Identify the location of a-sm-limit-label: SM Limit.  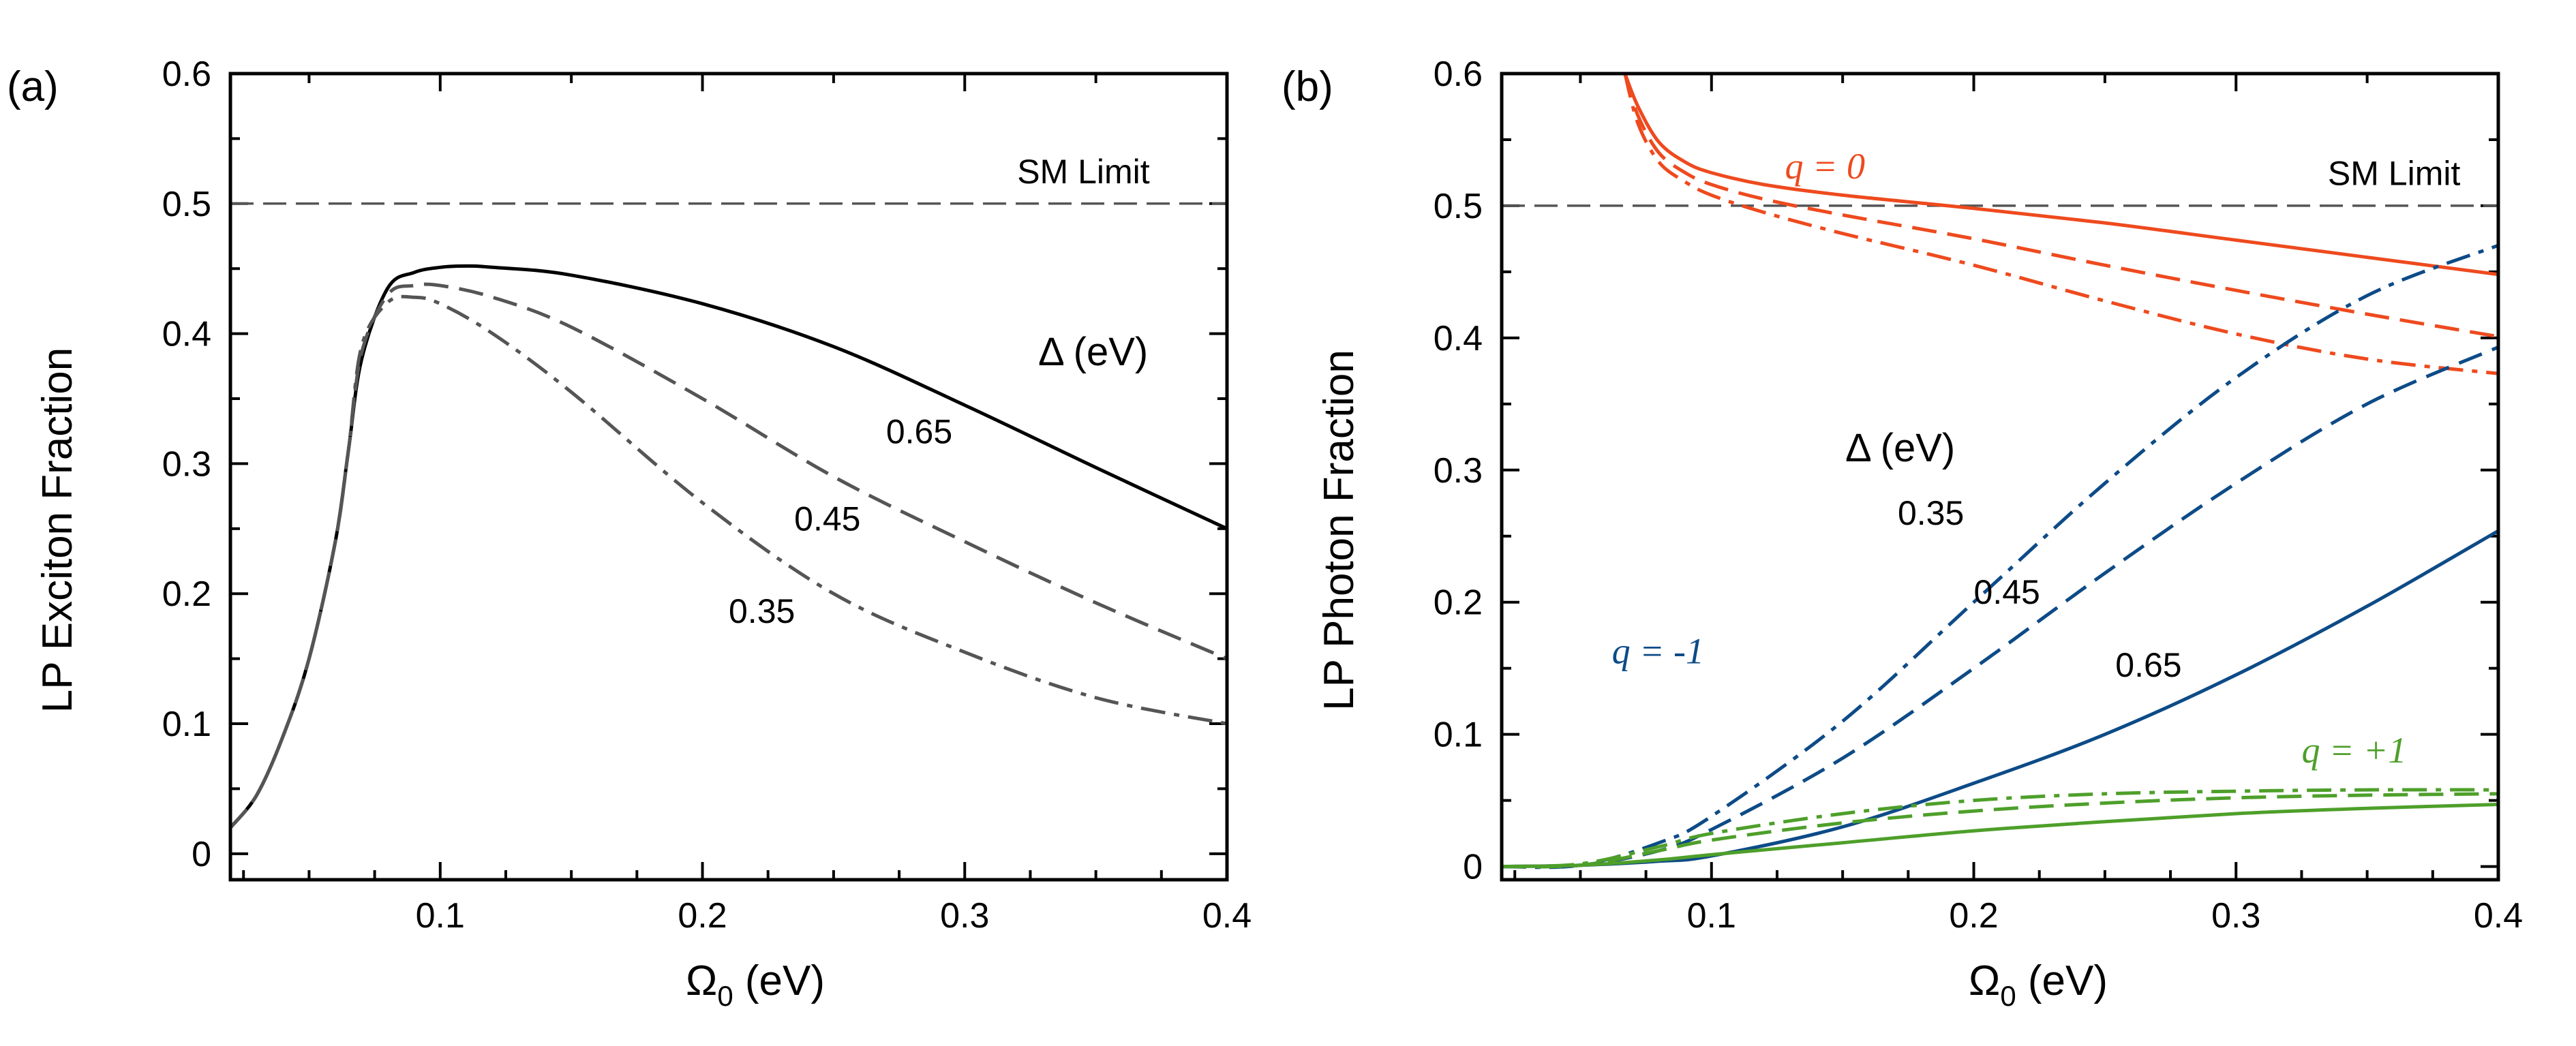
(1083, 172).